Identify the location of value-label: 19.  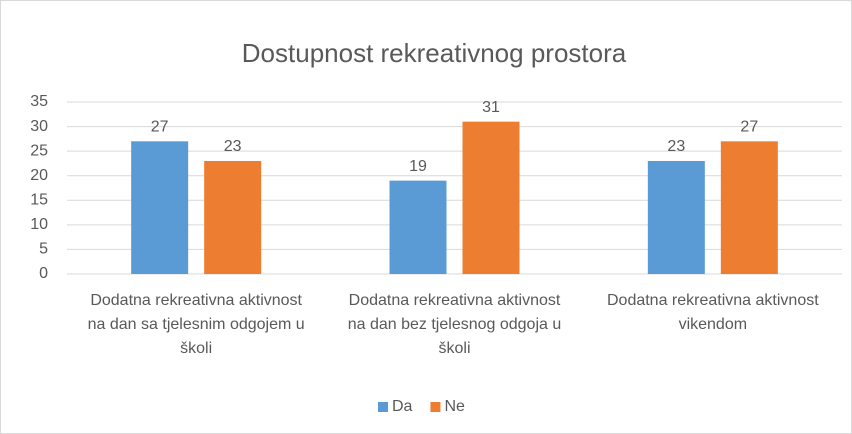
(418, 166).